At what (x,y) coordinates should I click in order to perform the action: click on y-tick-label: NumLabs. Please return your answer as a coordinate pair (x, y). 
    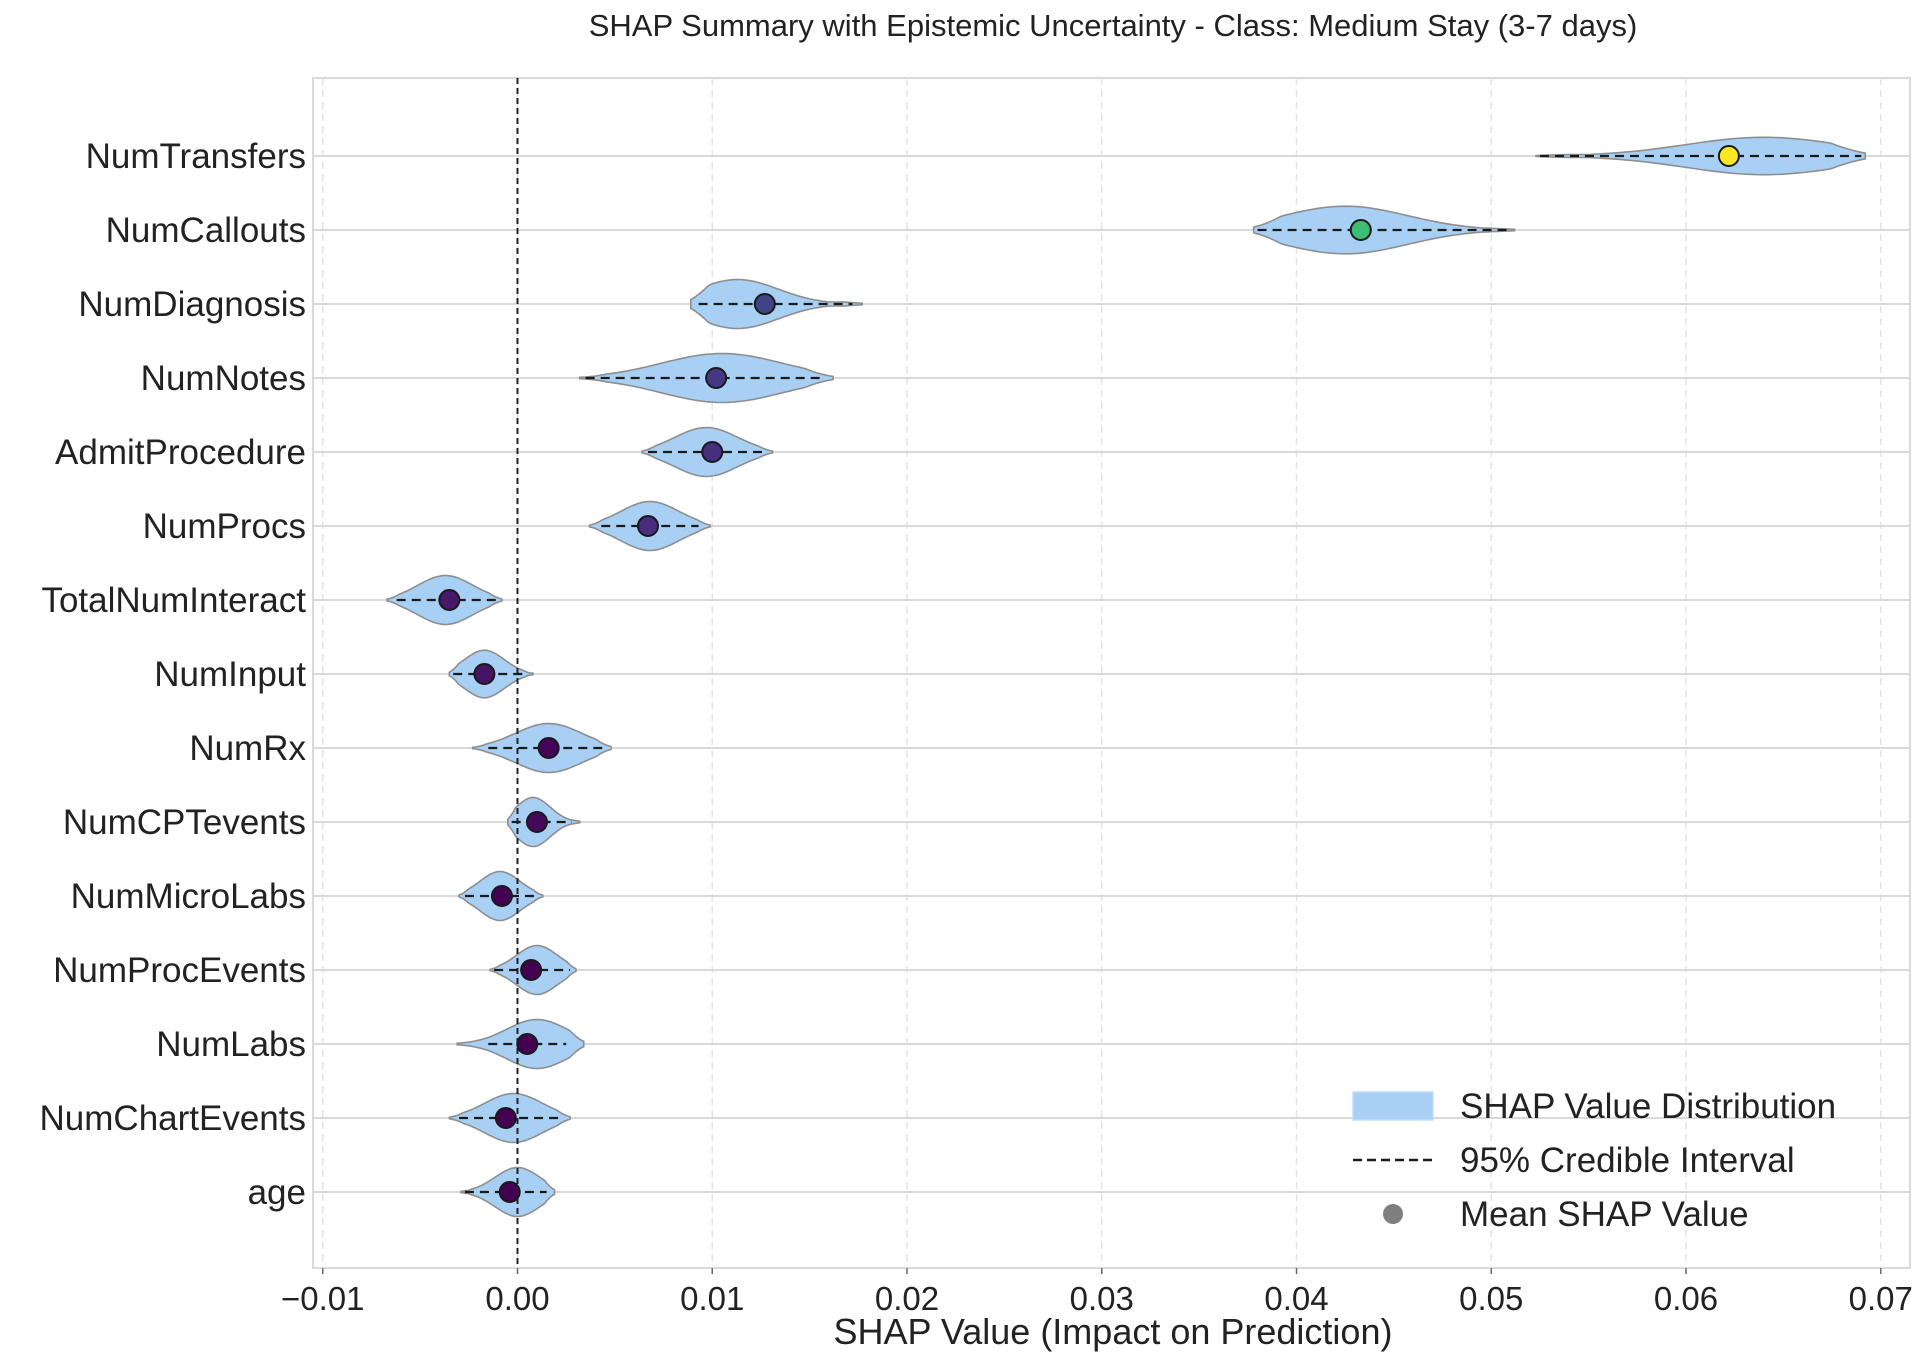
    Looking at the image, I should click on (231, 1044).